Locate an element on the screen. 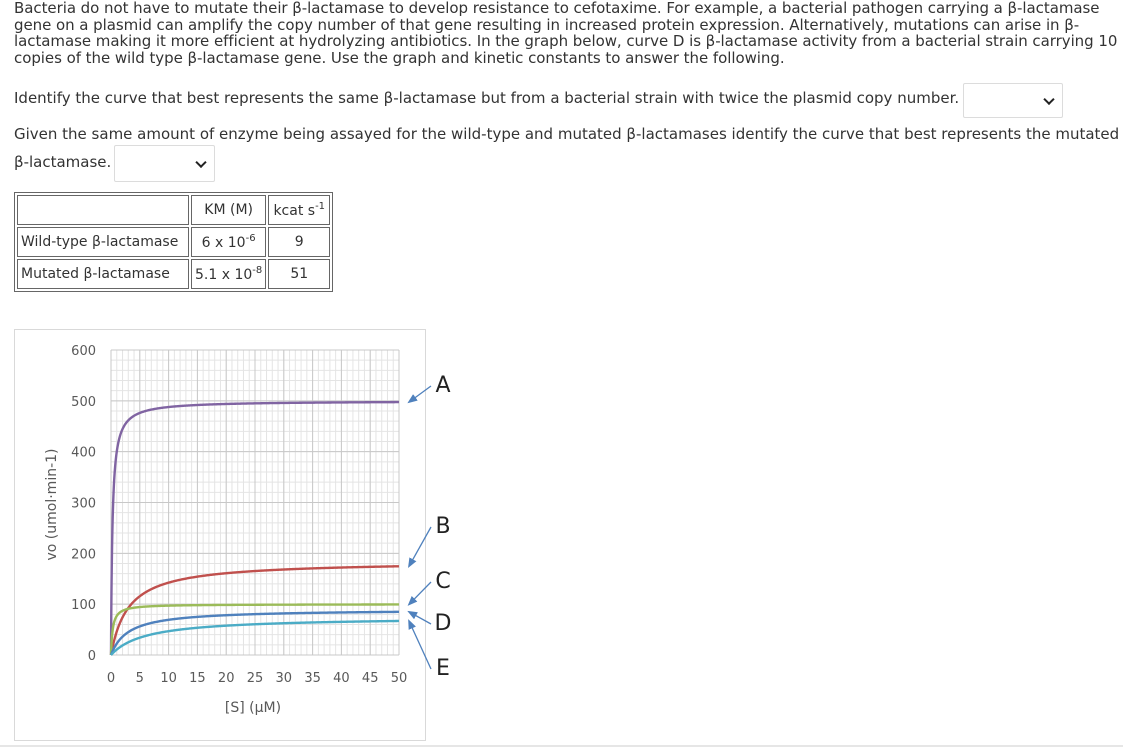 This screenshot has width=1123, height=749. series-line-d is located at coordinates (254, 633).